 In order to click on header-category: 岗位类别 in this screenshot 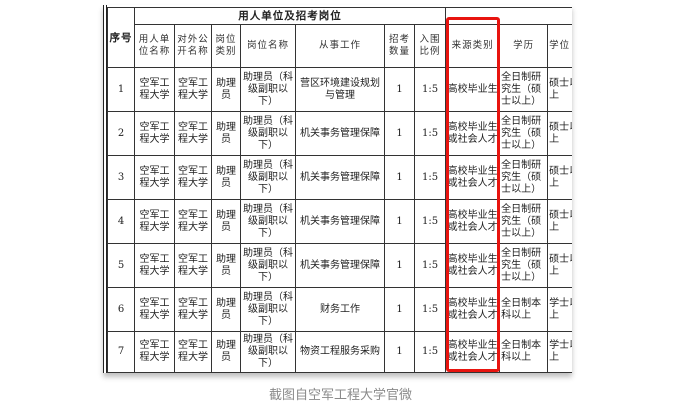, I will do `click(226, 46)`.